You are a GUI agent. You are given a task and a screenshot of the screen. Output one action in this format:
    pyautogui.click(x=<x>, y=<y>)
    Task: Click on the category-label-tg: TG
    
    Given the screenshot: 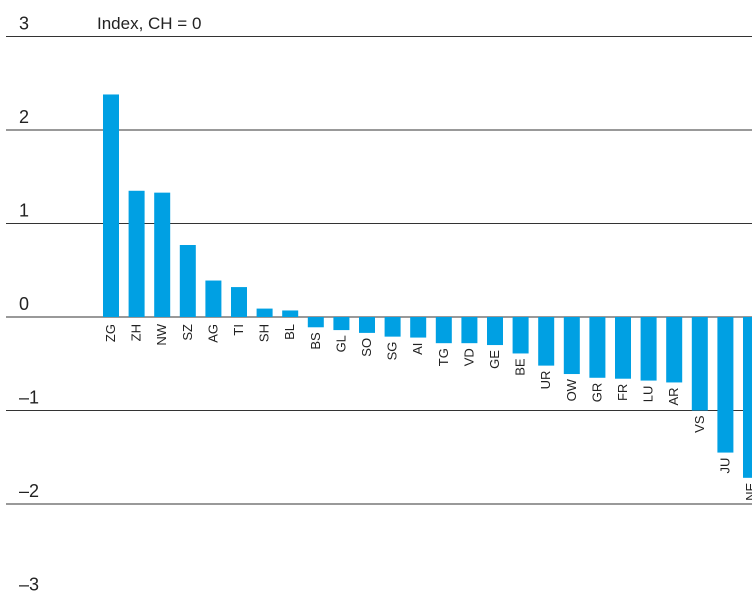 What is the action you would take?
    pyautogui.click(x=443, y=357)
    